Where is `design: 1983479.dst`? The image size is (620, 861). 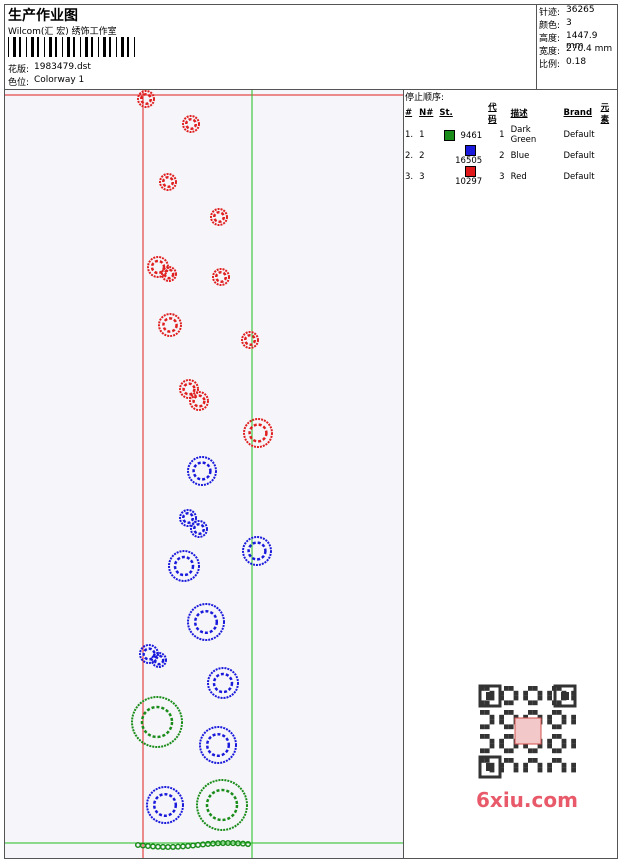 design: 1983479.dst is located at coordinates (62, 67).